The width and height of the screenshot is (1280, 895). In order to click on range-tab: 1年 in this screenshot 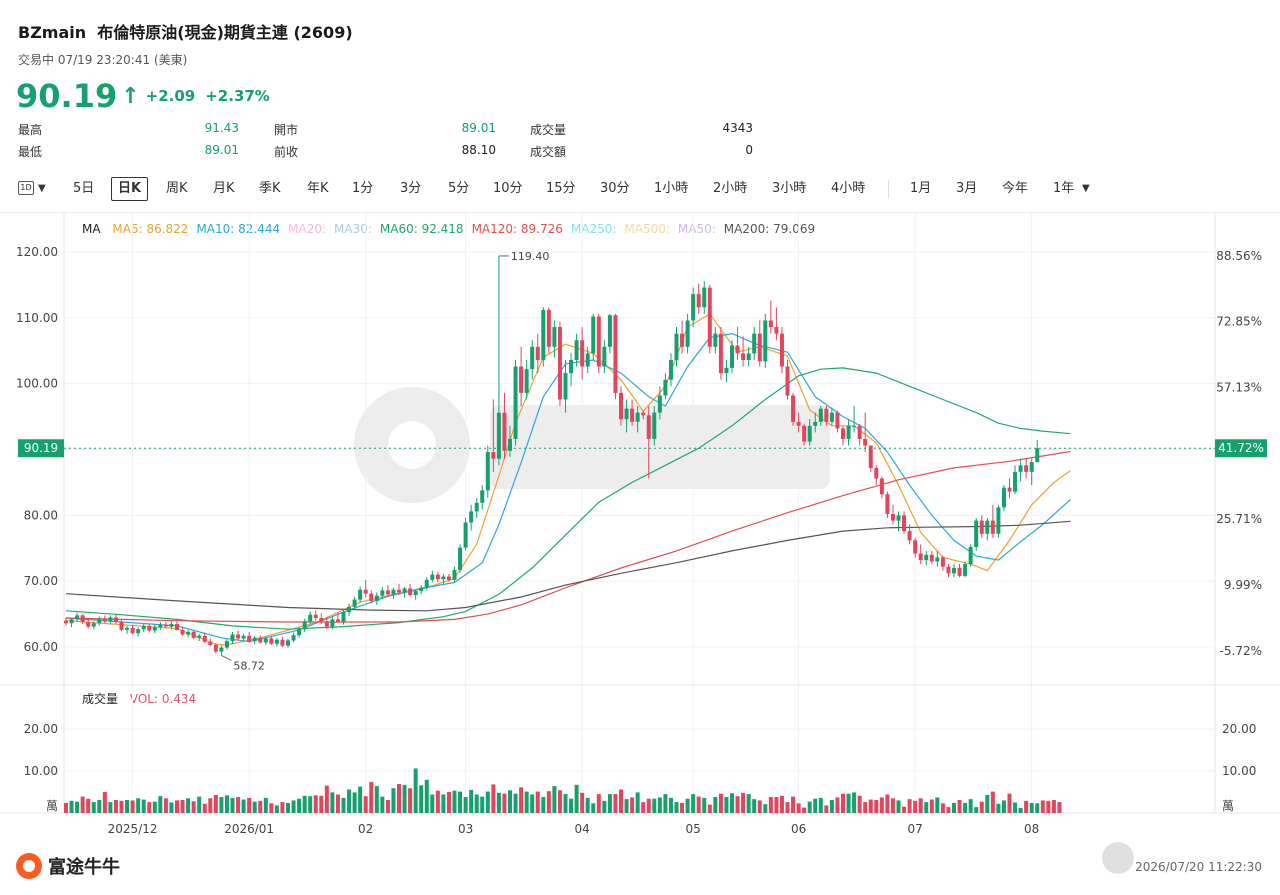, I will do `click(1064, 188)`.